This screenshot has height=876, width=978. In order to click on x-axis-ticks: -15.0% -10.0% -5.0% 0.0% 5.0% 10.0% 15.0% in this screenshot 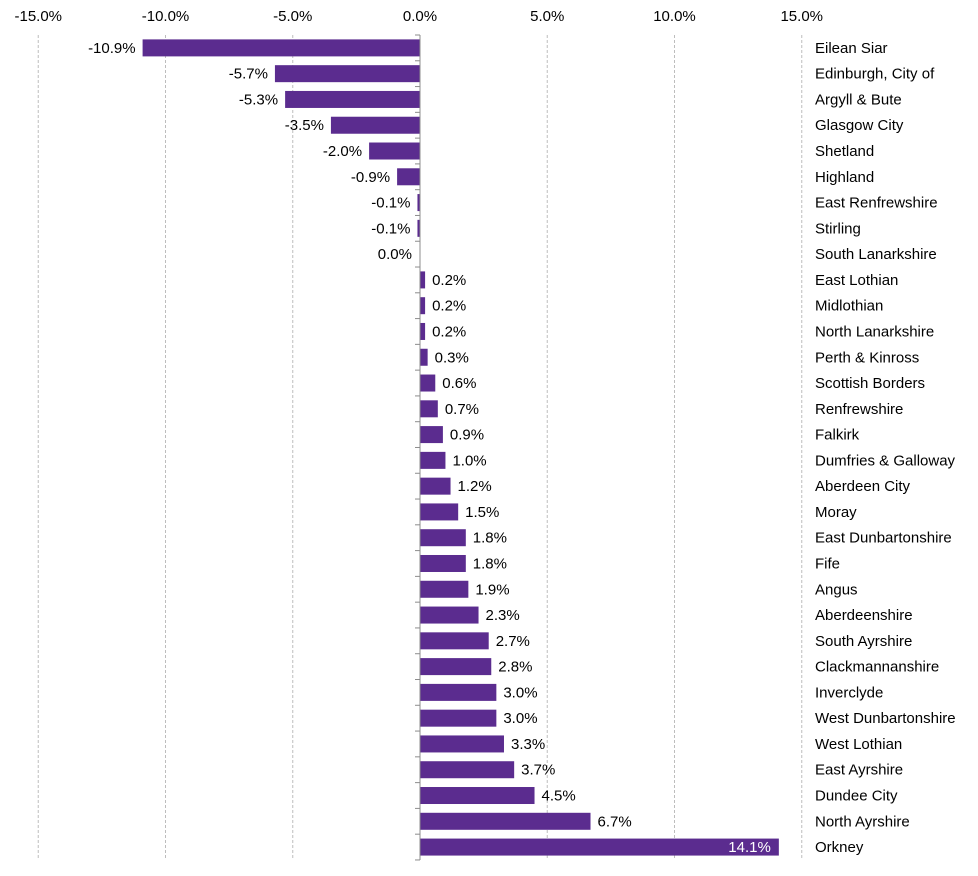, I will do `click(418, 16)`.